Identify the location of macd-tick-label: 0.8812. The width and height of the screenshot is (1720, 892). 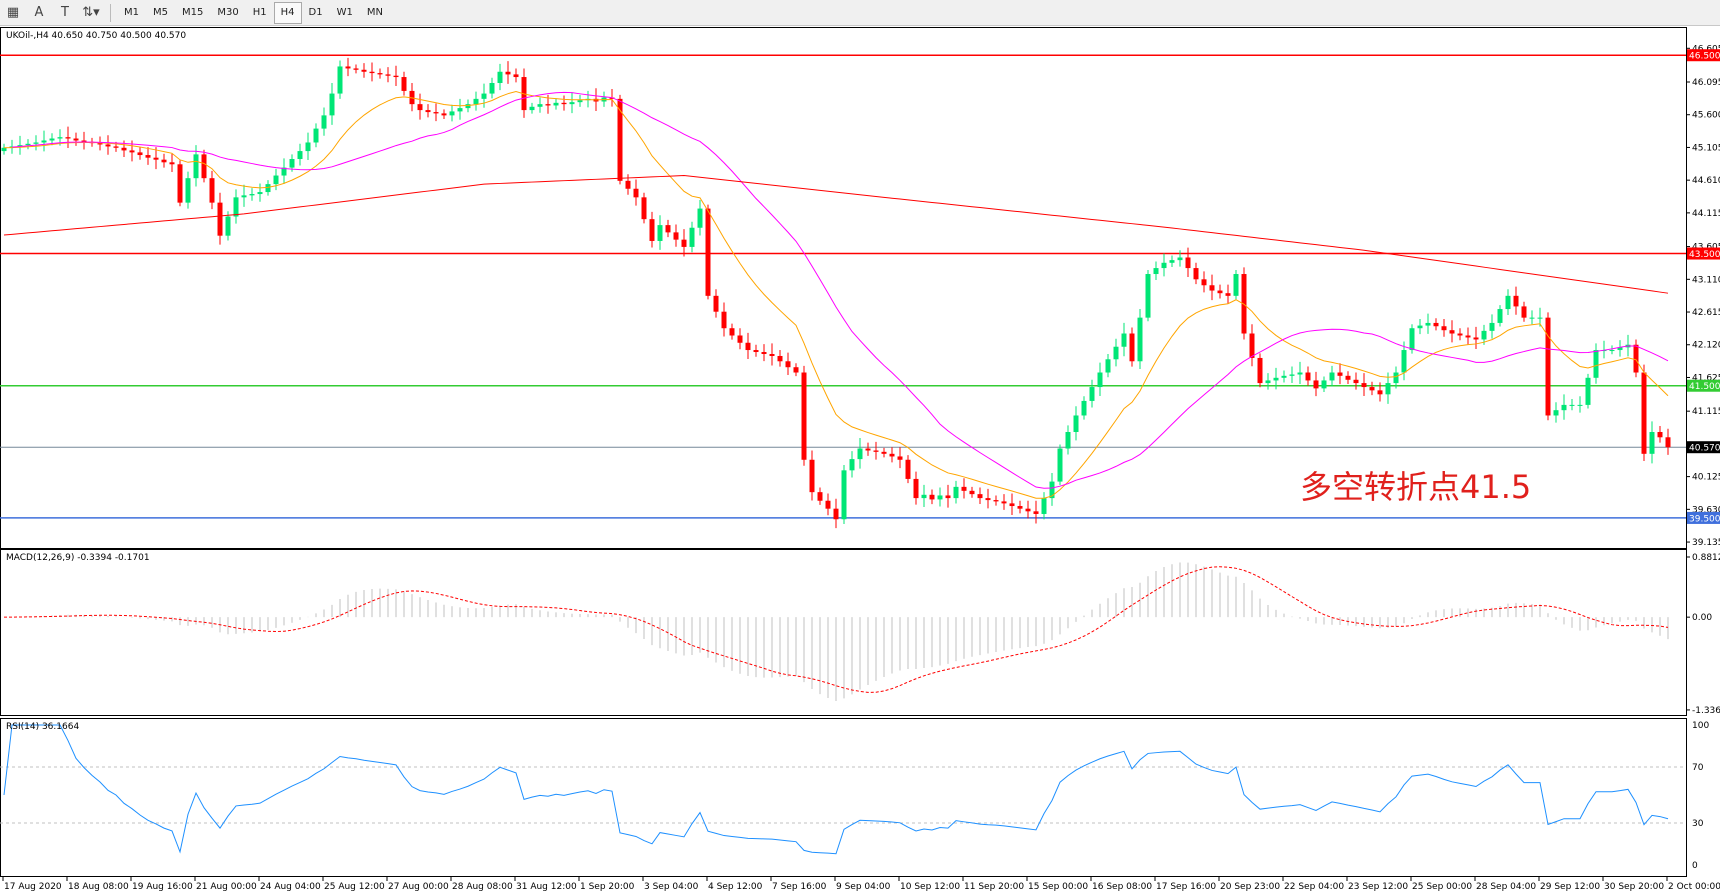
(1706, 558).